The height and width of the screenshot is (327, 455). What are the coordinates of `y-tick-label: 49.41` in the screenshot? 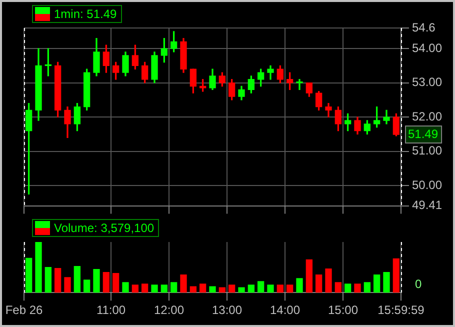 It's located at (427, 205).